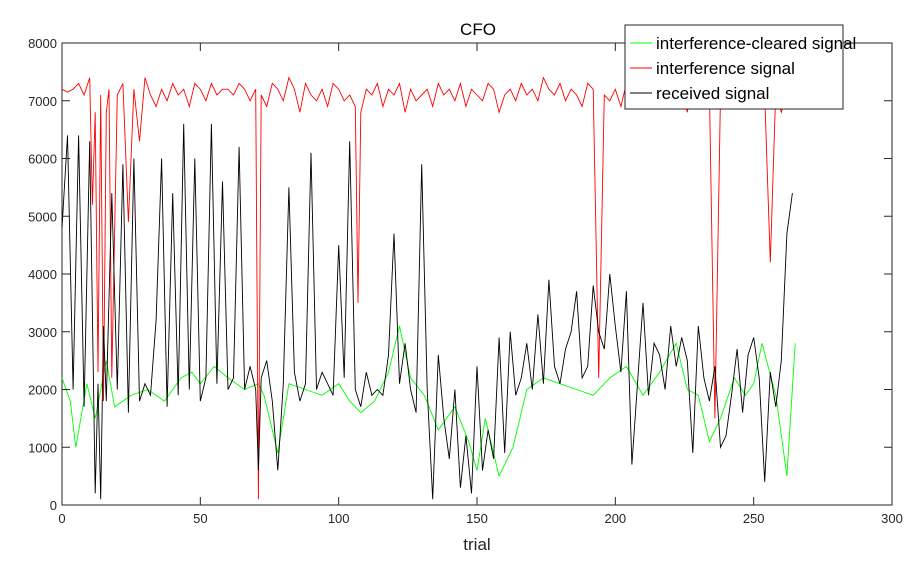 The height and width of the screenshot is (563, 924). What do you see at coordinates (42, 43) in the screenshot?
I see `y-tick-label: 8000` at bounding box center [42, 43].